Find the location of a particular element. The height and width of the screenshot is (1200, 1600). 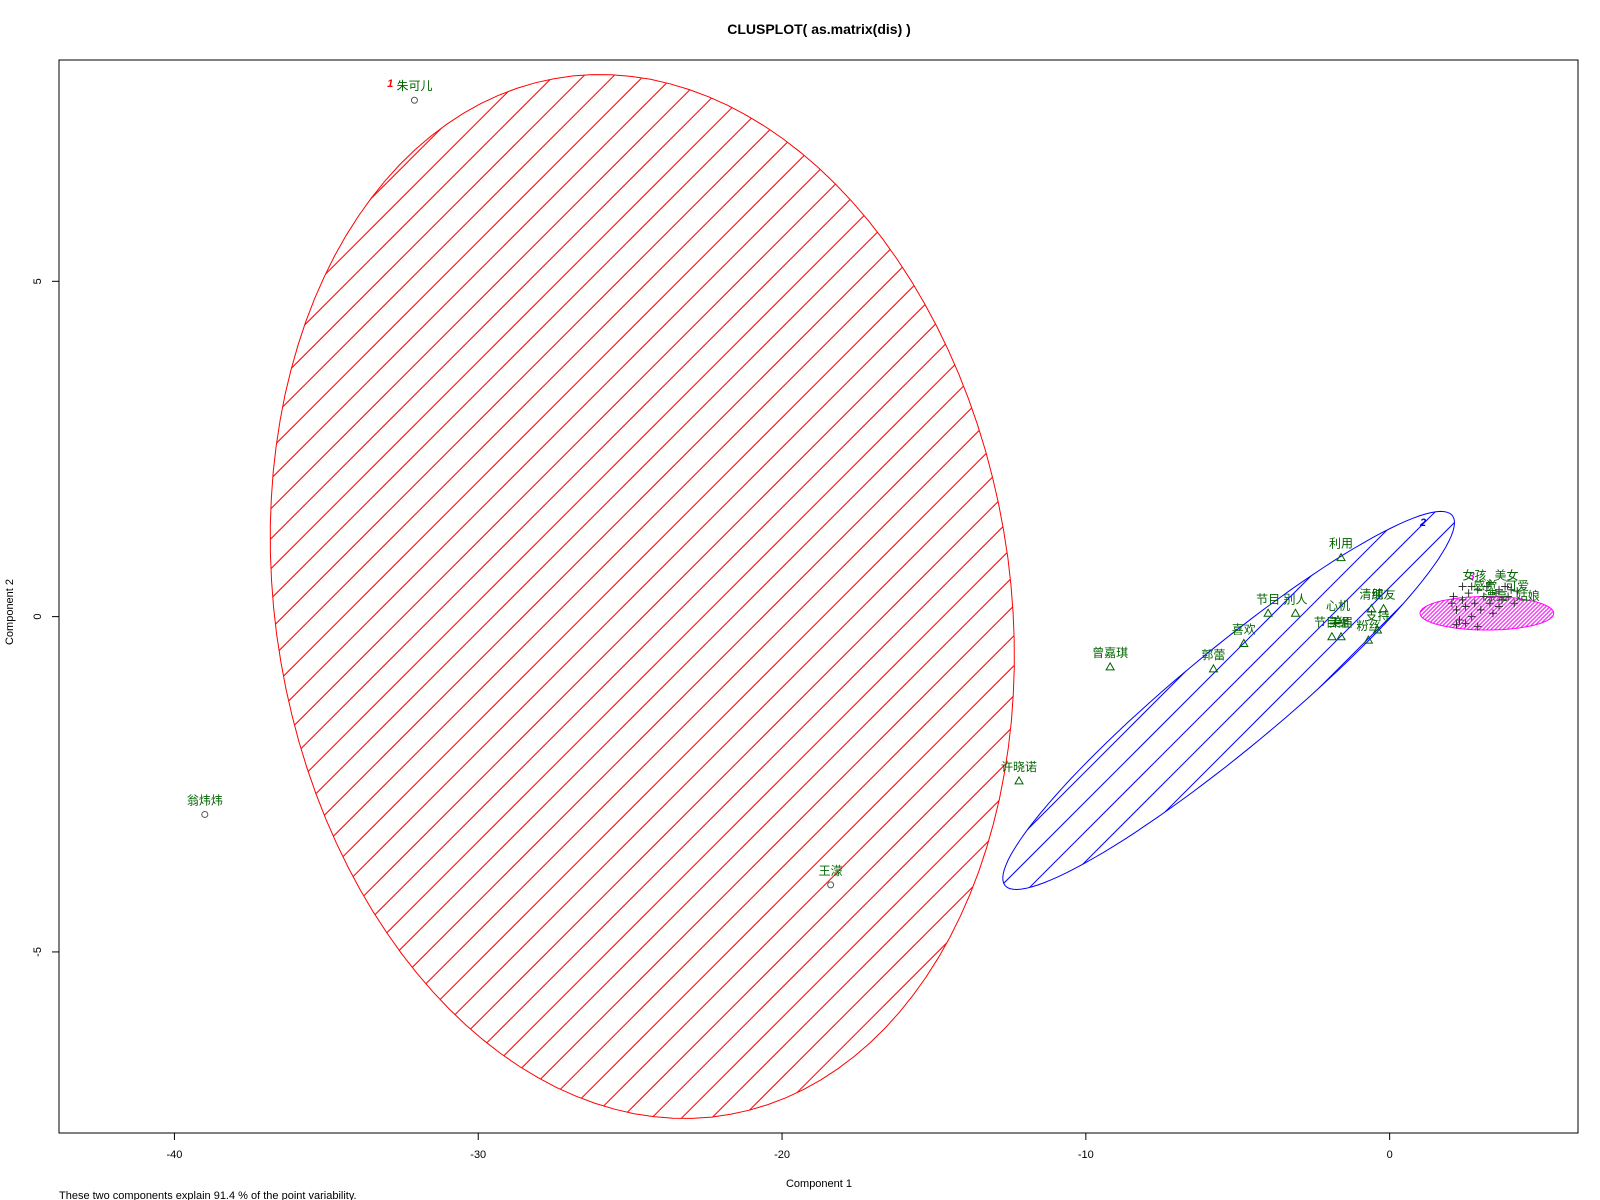

point-label: 王濛 is located at coordinates (831, 871).